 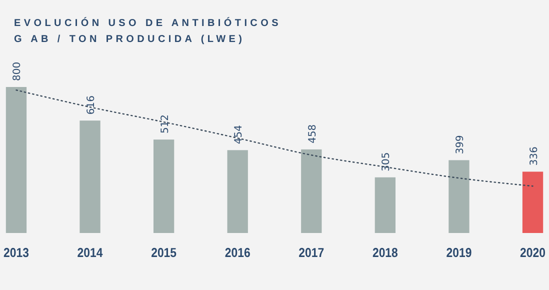 I want to click on x-tick-label: 2017, so click(x=311, y=252).